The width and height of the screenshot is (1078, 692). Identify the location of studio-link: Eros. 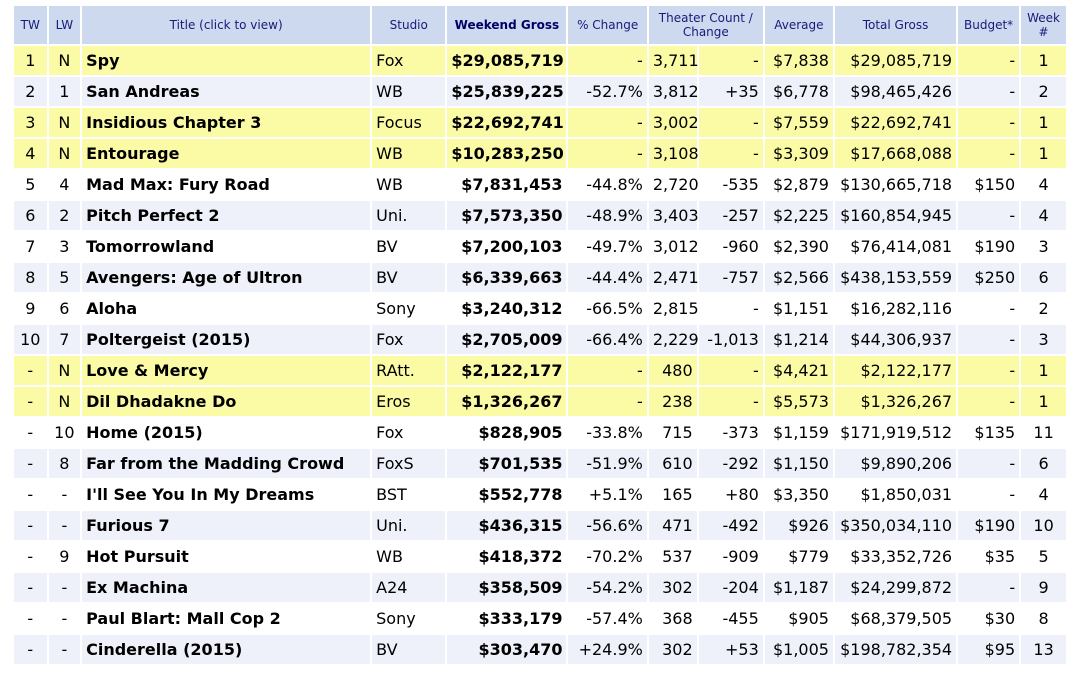
(409, 401).